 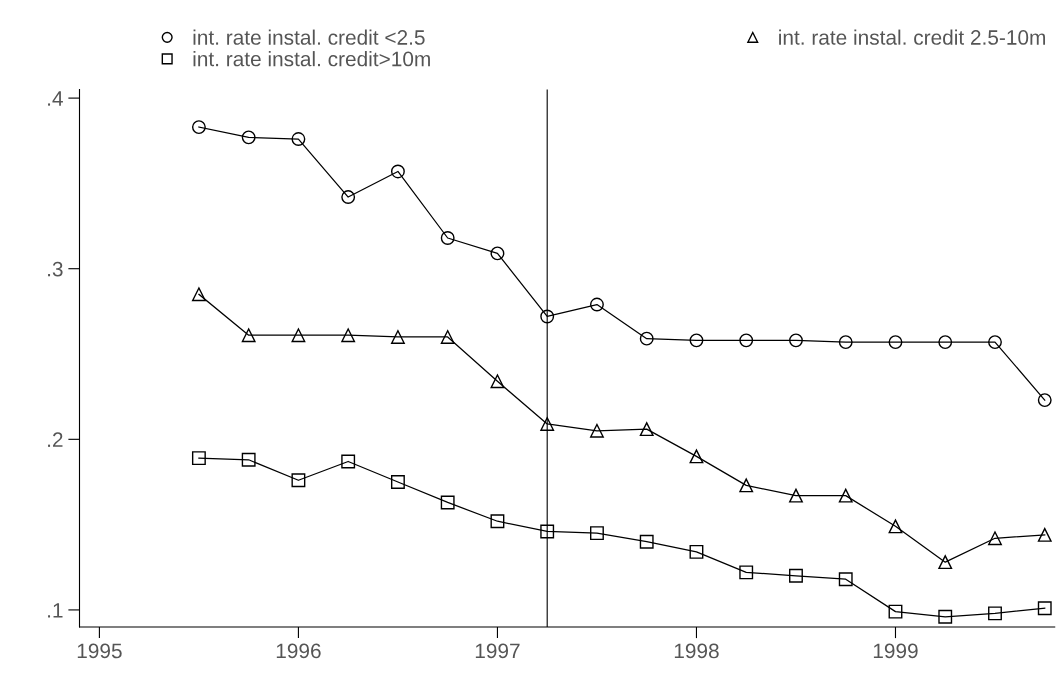 I want to click on y-tick-label: .4, so click(x=55, y=98).